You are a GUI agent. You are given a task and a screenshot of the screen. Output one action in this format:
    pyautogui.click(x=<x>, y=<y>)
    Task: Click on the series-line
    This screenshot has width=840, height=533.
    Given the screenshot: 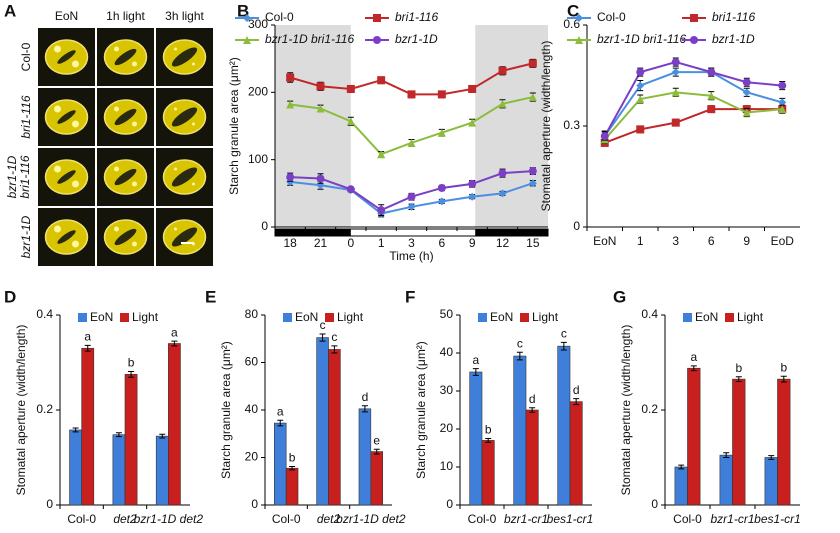 What is the action you would take?
    pyautogui.click(x=693, y=104)
    